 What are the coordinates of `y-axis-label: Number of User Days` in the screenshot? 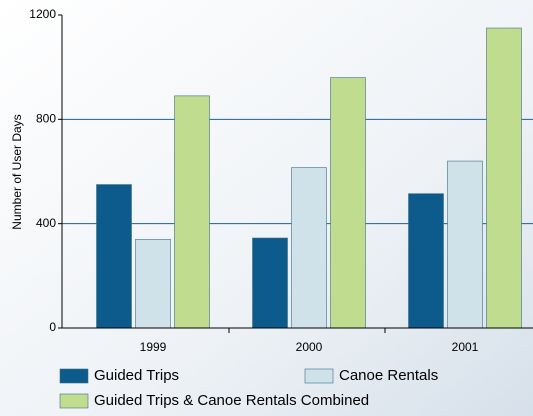 It's located at (17, 171).